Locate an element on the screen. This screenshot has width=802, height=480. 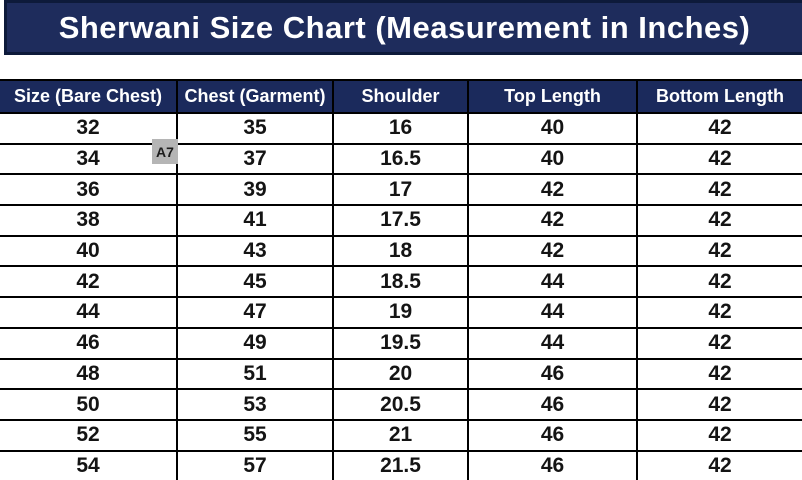
table-cell: 36 is located at coordinates (89, 190).